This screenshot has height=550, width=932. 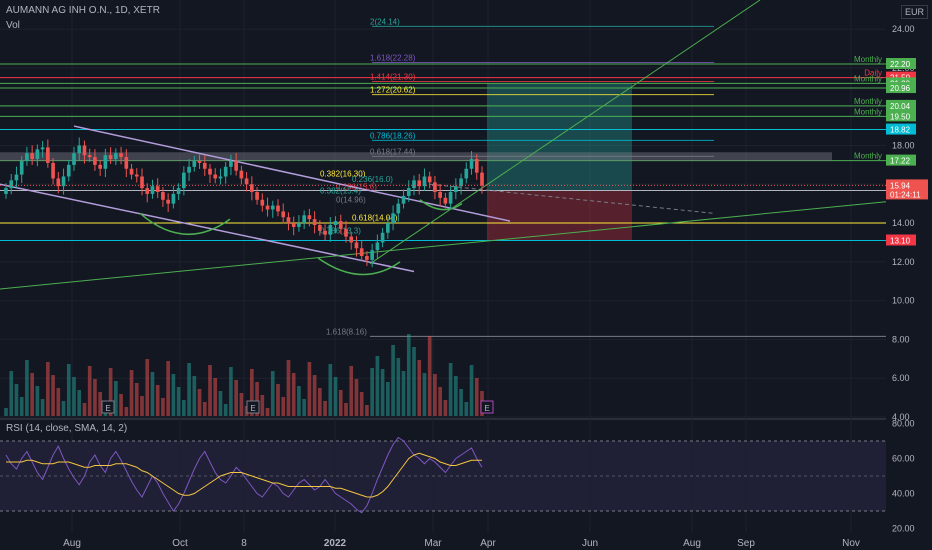 What do you see at coordinates (901, 417) in the screenshot?
I see `price-tick-label: 4.00` at bounding box center [901, 417].